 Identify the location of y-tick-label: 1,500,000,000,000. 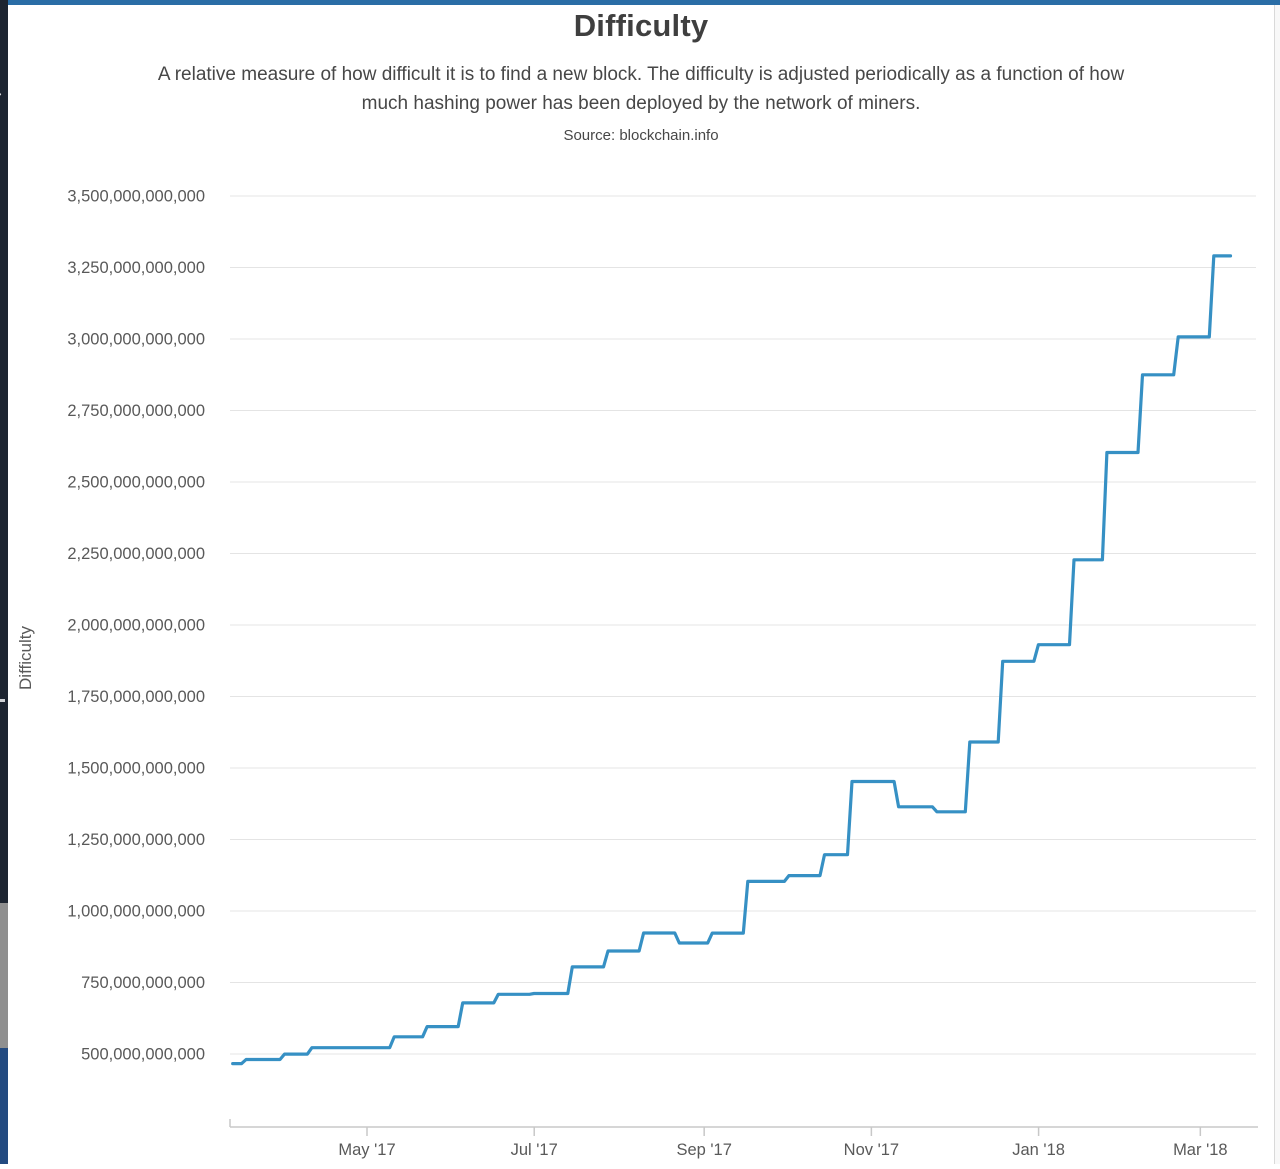
(136, 769).